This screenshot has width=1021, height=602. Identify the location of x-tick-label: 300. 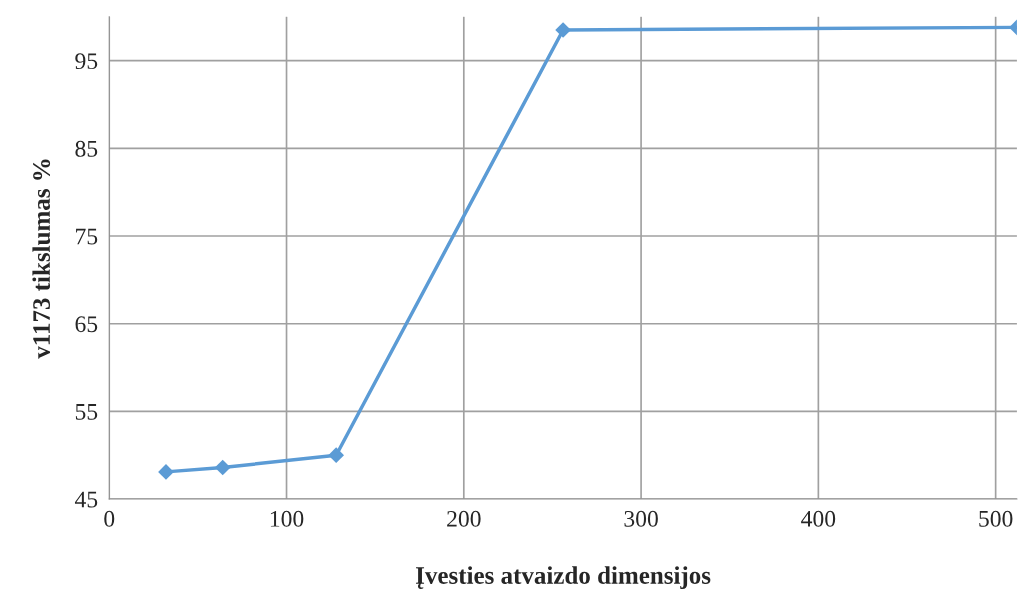
(641, 518).